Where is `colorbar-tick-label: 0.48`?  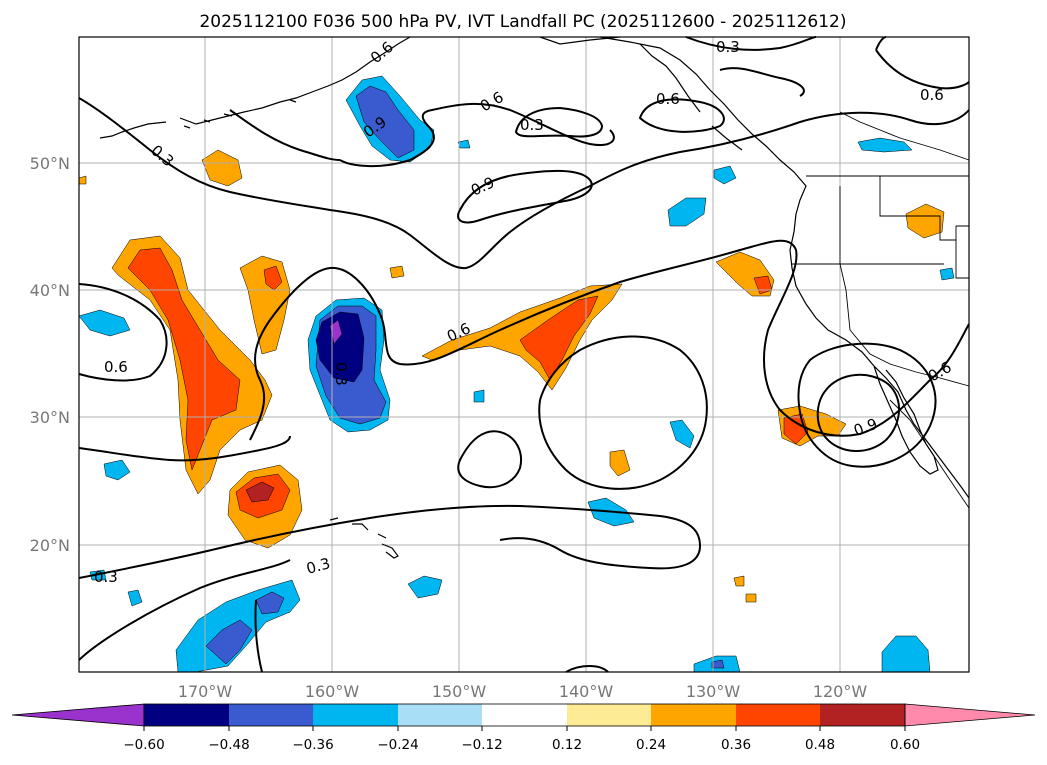
colorbar-tick-label: 0.48 is located at coordinates (820, 745).